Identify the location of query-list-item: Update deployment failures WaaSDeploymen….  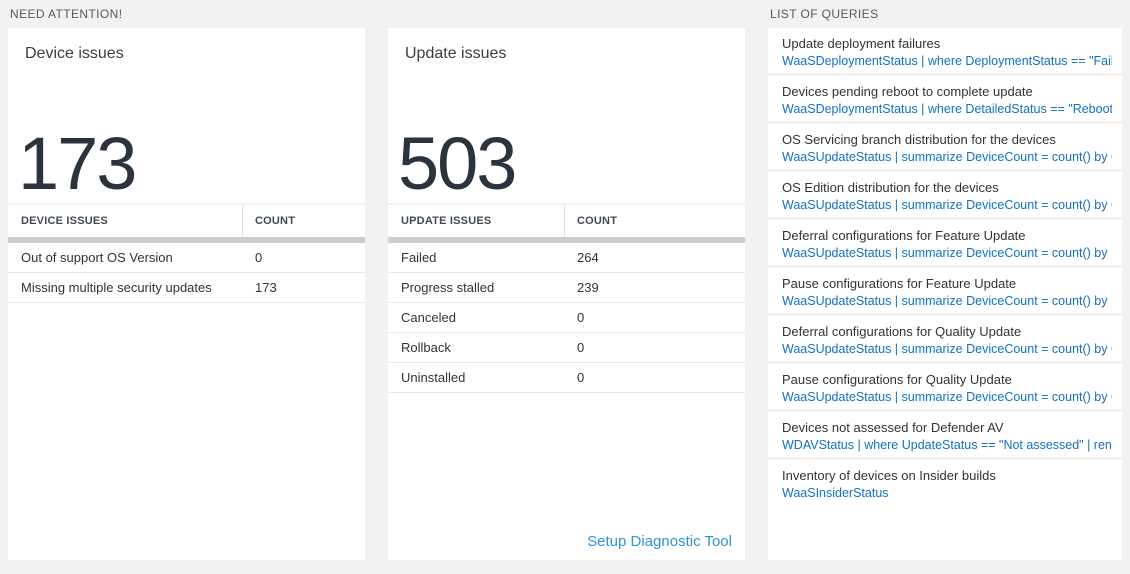
(945, 50).